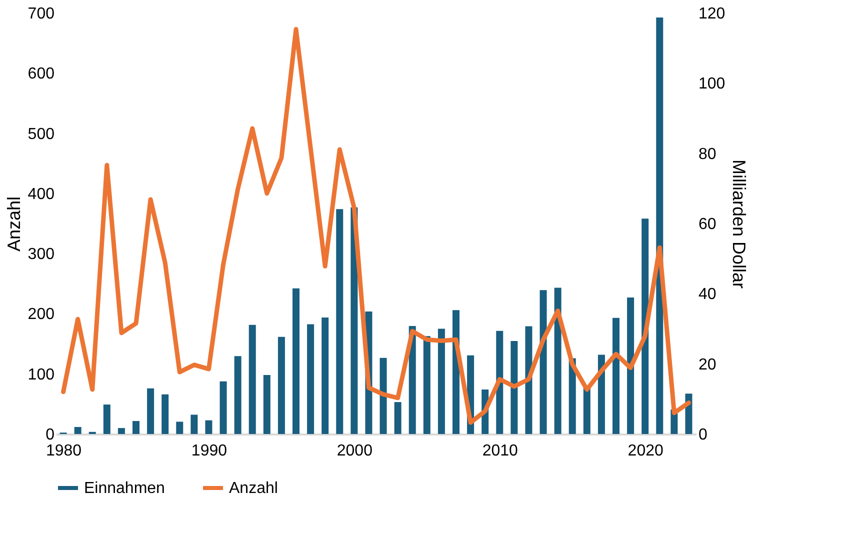 This screenshot has width=844, height=537. Describe the element at coordinates (500, 451) in the screenshot. I see `x-tick-label: 2010` at that location.